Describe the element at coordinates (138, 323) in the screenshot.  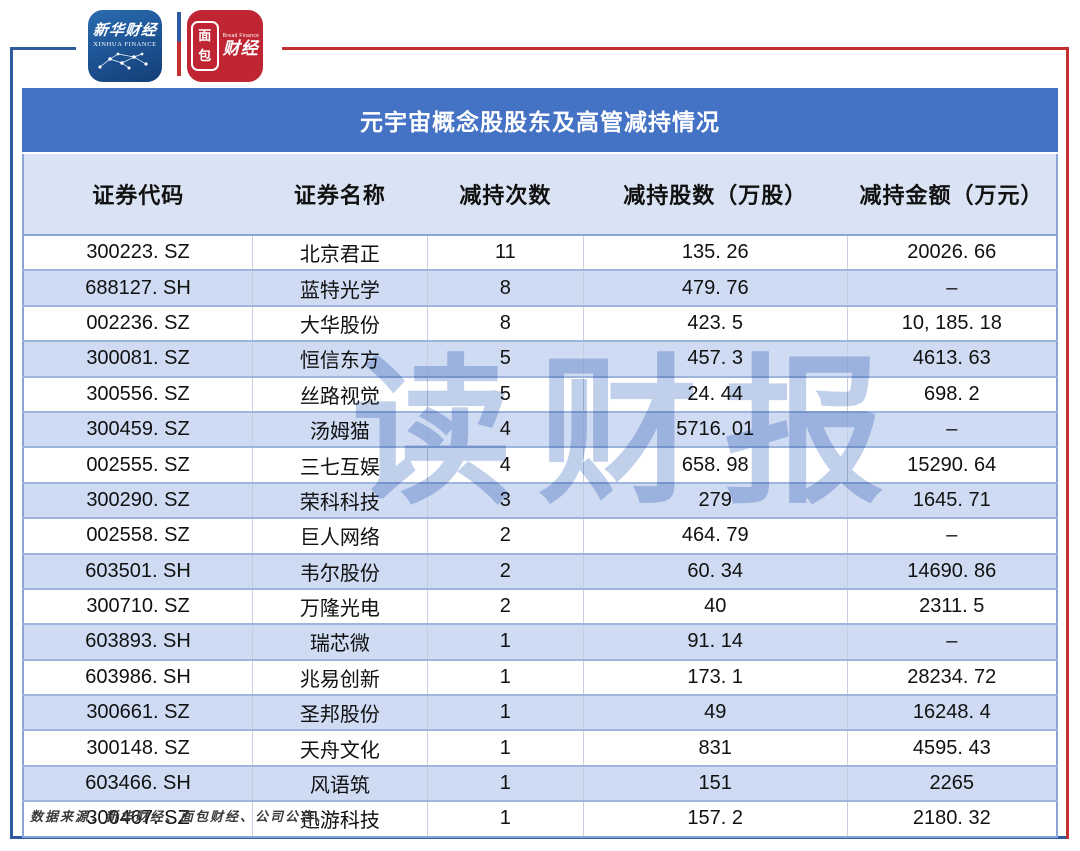
I see `cell-code: 002236. SZ` at that location.